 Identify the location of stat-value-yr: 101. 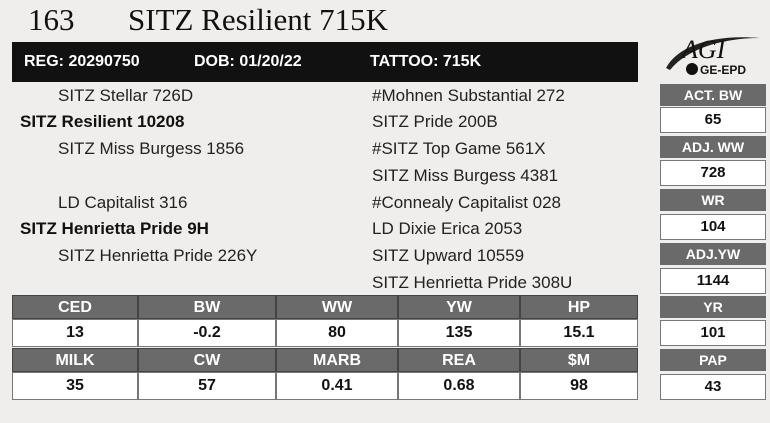
(713, 333).